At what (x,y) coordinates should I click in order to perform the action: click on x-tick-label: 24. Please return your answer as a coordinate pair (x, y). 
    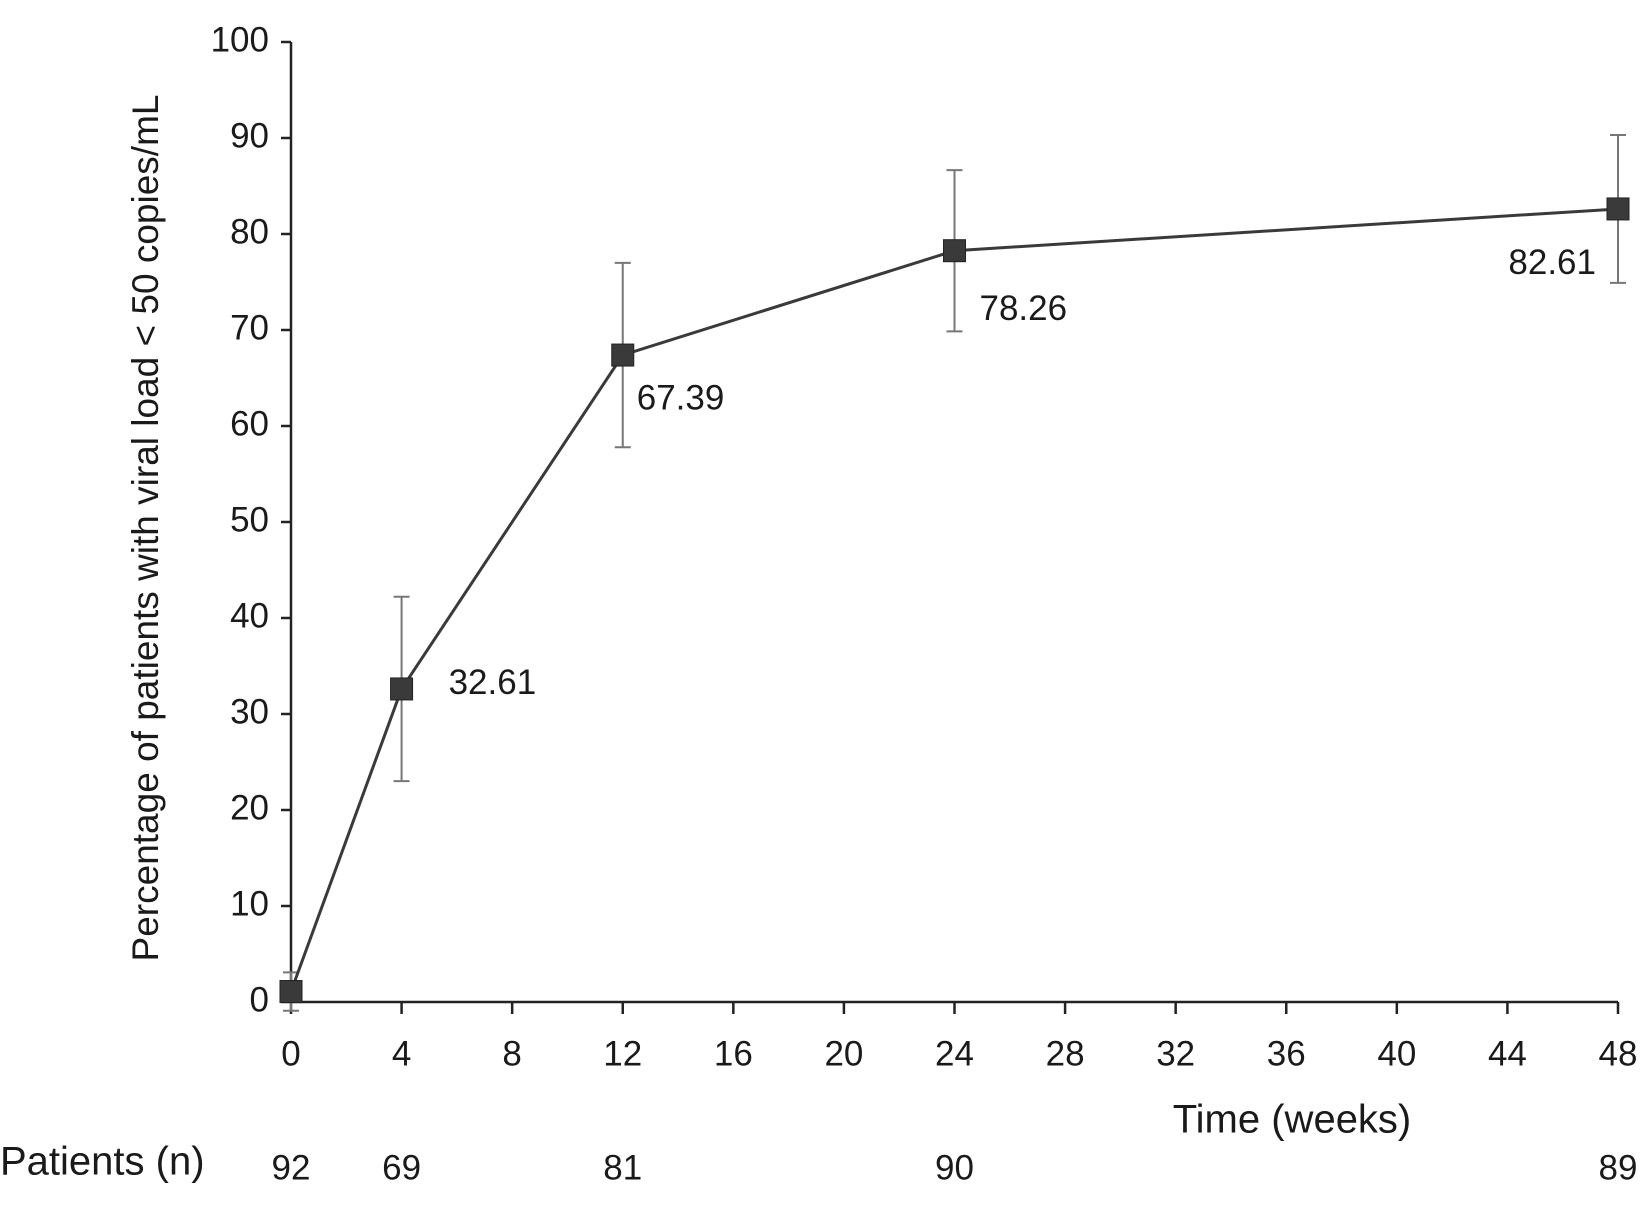
    Looking at the image, I should click on (954, 1053).